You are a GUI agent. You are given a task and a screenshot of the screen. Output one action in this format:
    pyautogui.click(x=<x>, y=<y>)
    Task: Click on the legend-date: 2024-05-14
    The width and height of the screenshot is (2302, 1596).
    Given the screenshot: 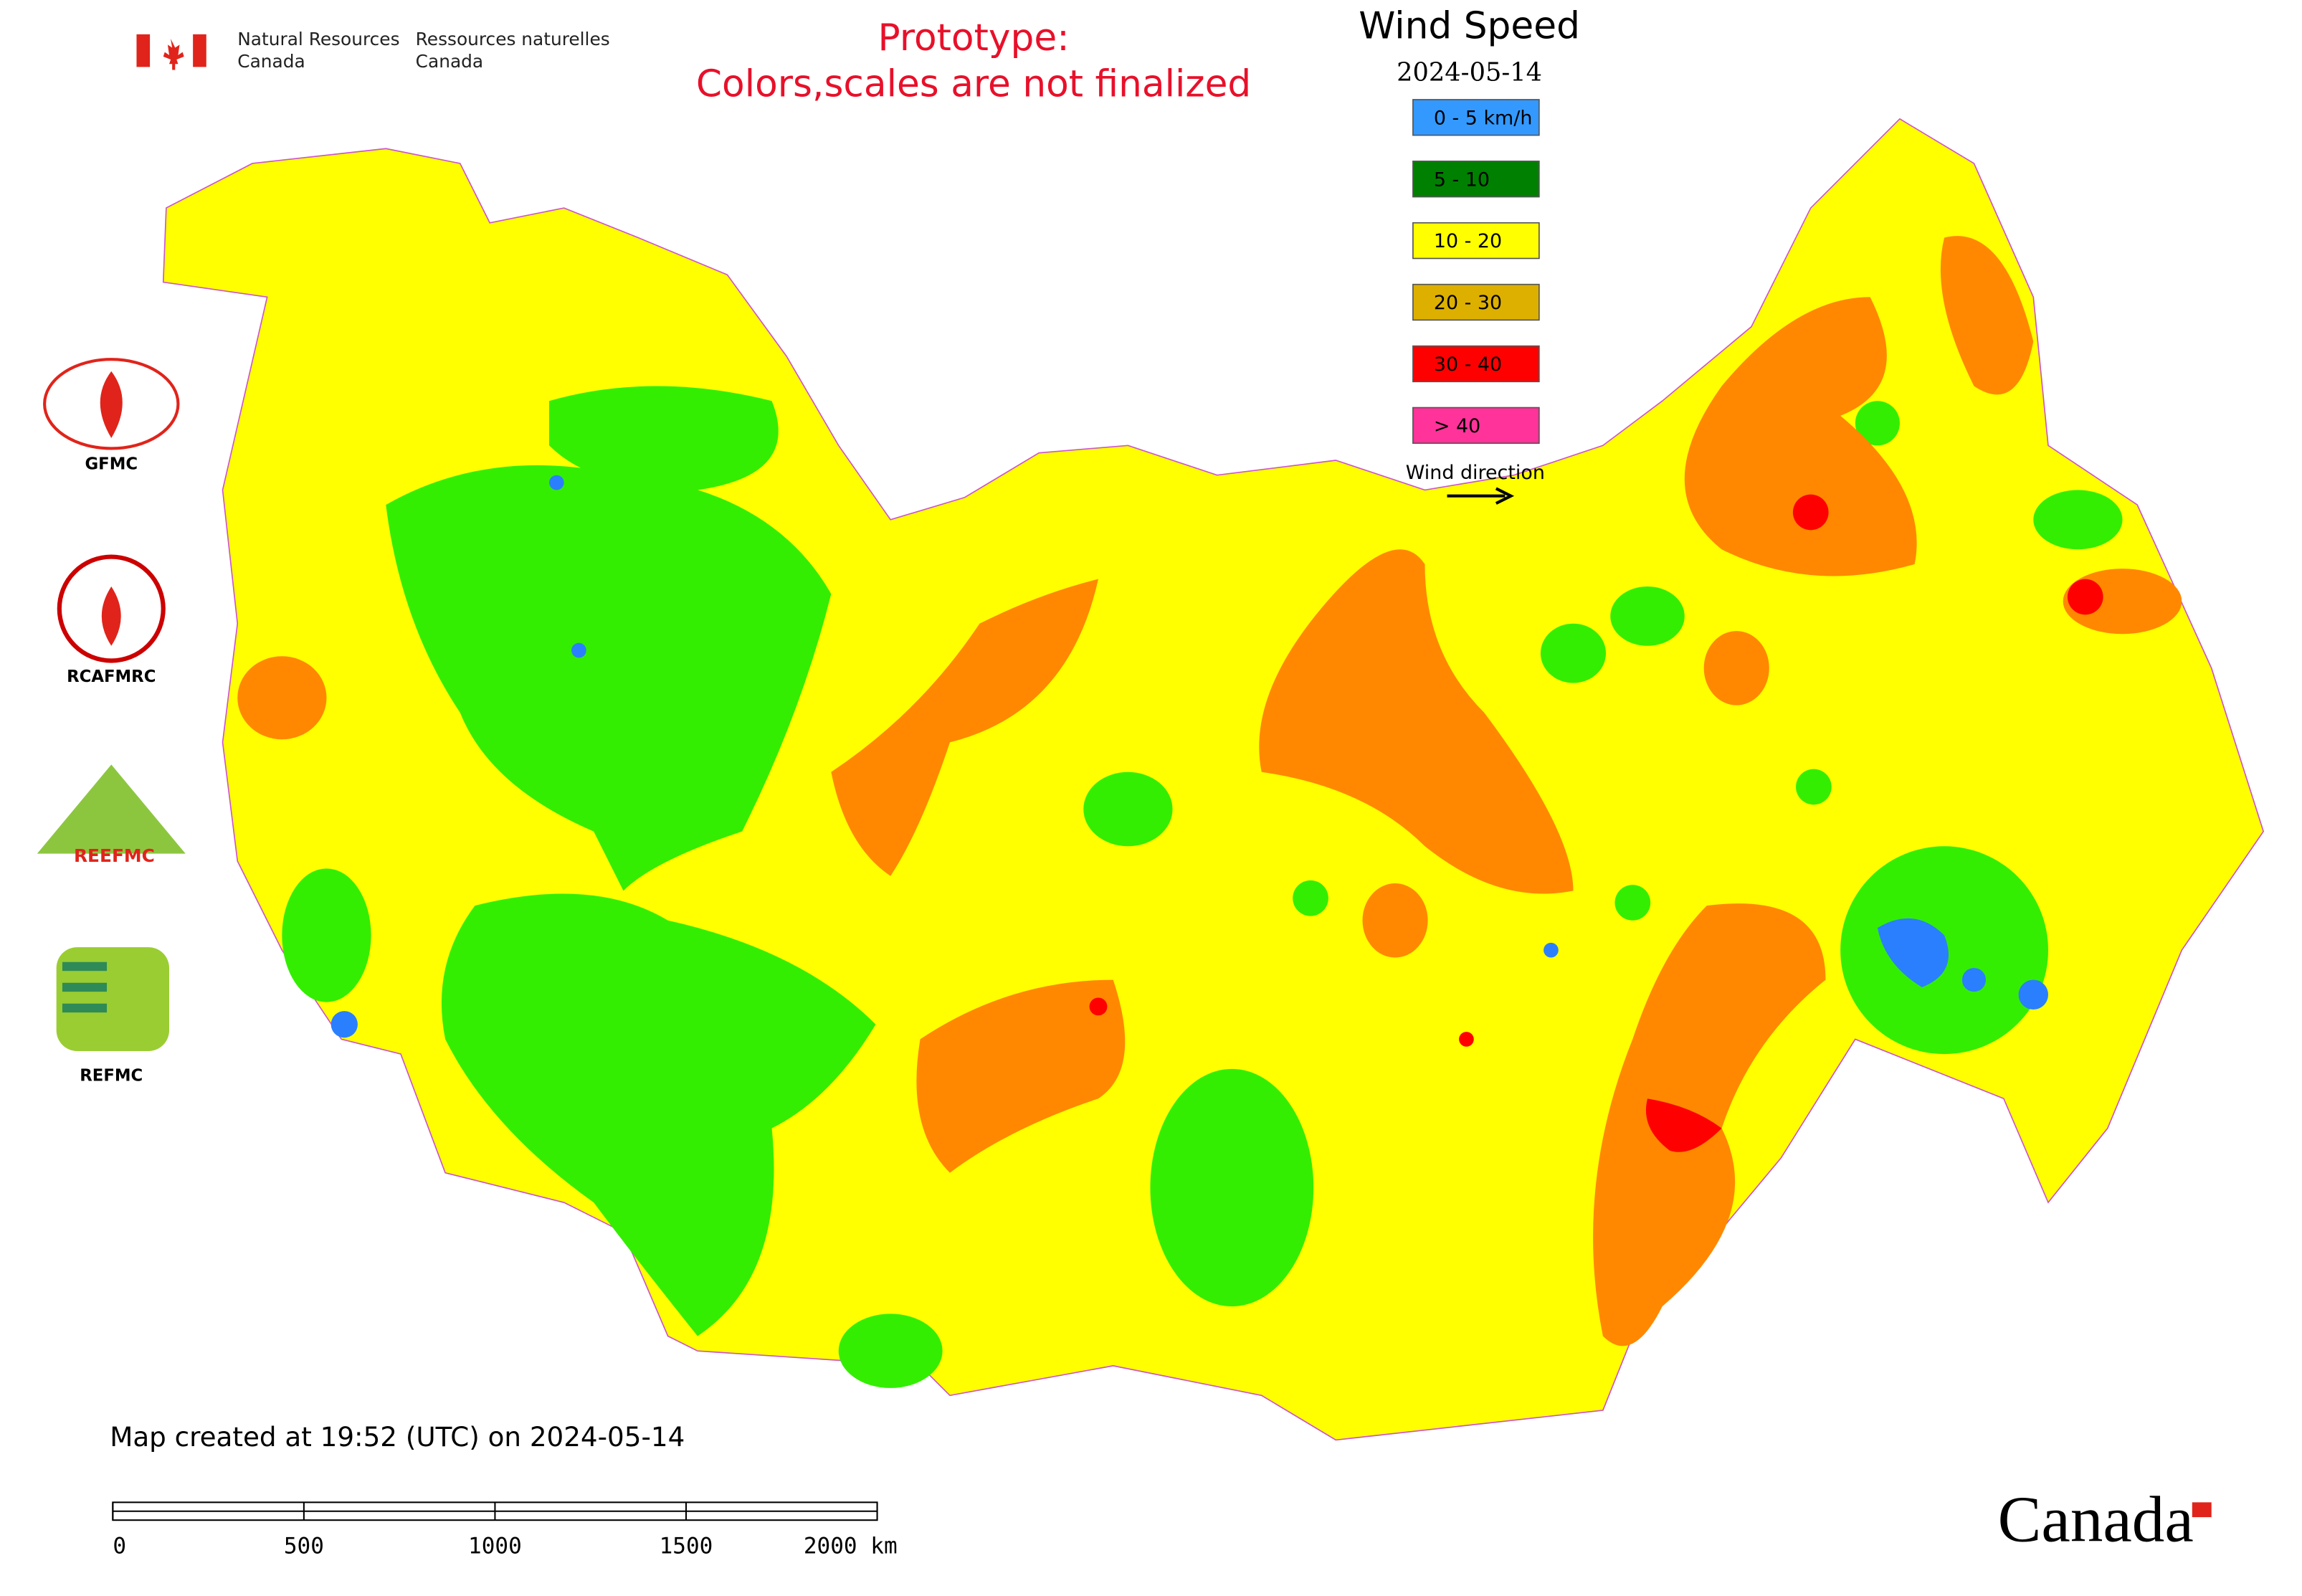 What is the action you would take?
    pyautogui.click(x=1470, y=72)
    